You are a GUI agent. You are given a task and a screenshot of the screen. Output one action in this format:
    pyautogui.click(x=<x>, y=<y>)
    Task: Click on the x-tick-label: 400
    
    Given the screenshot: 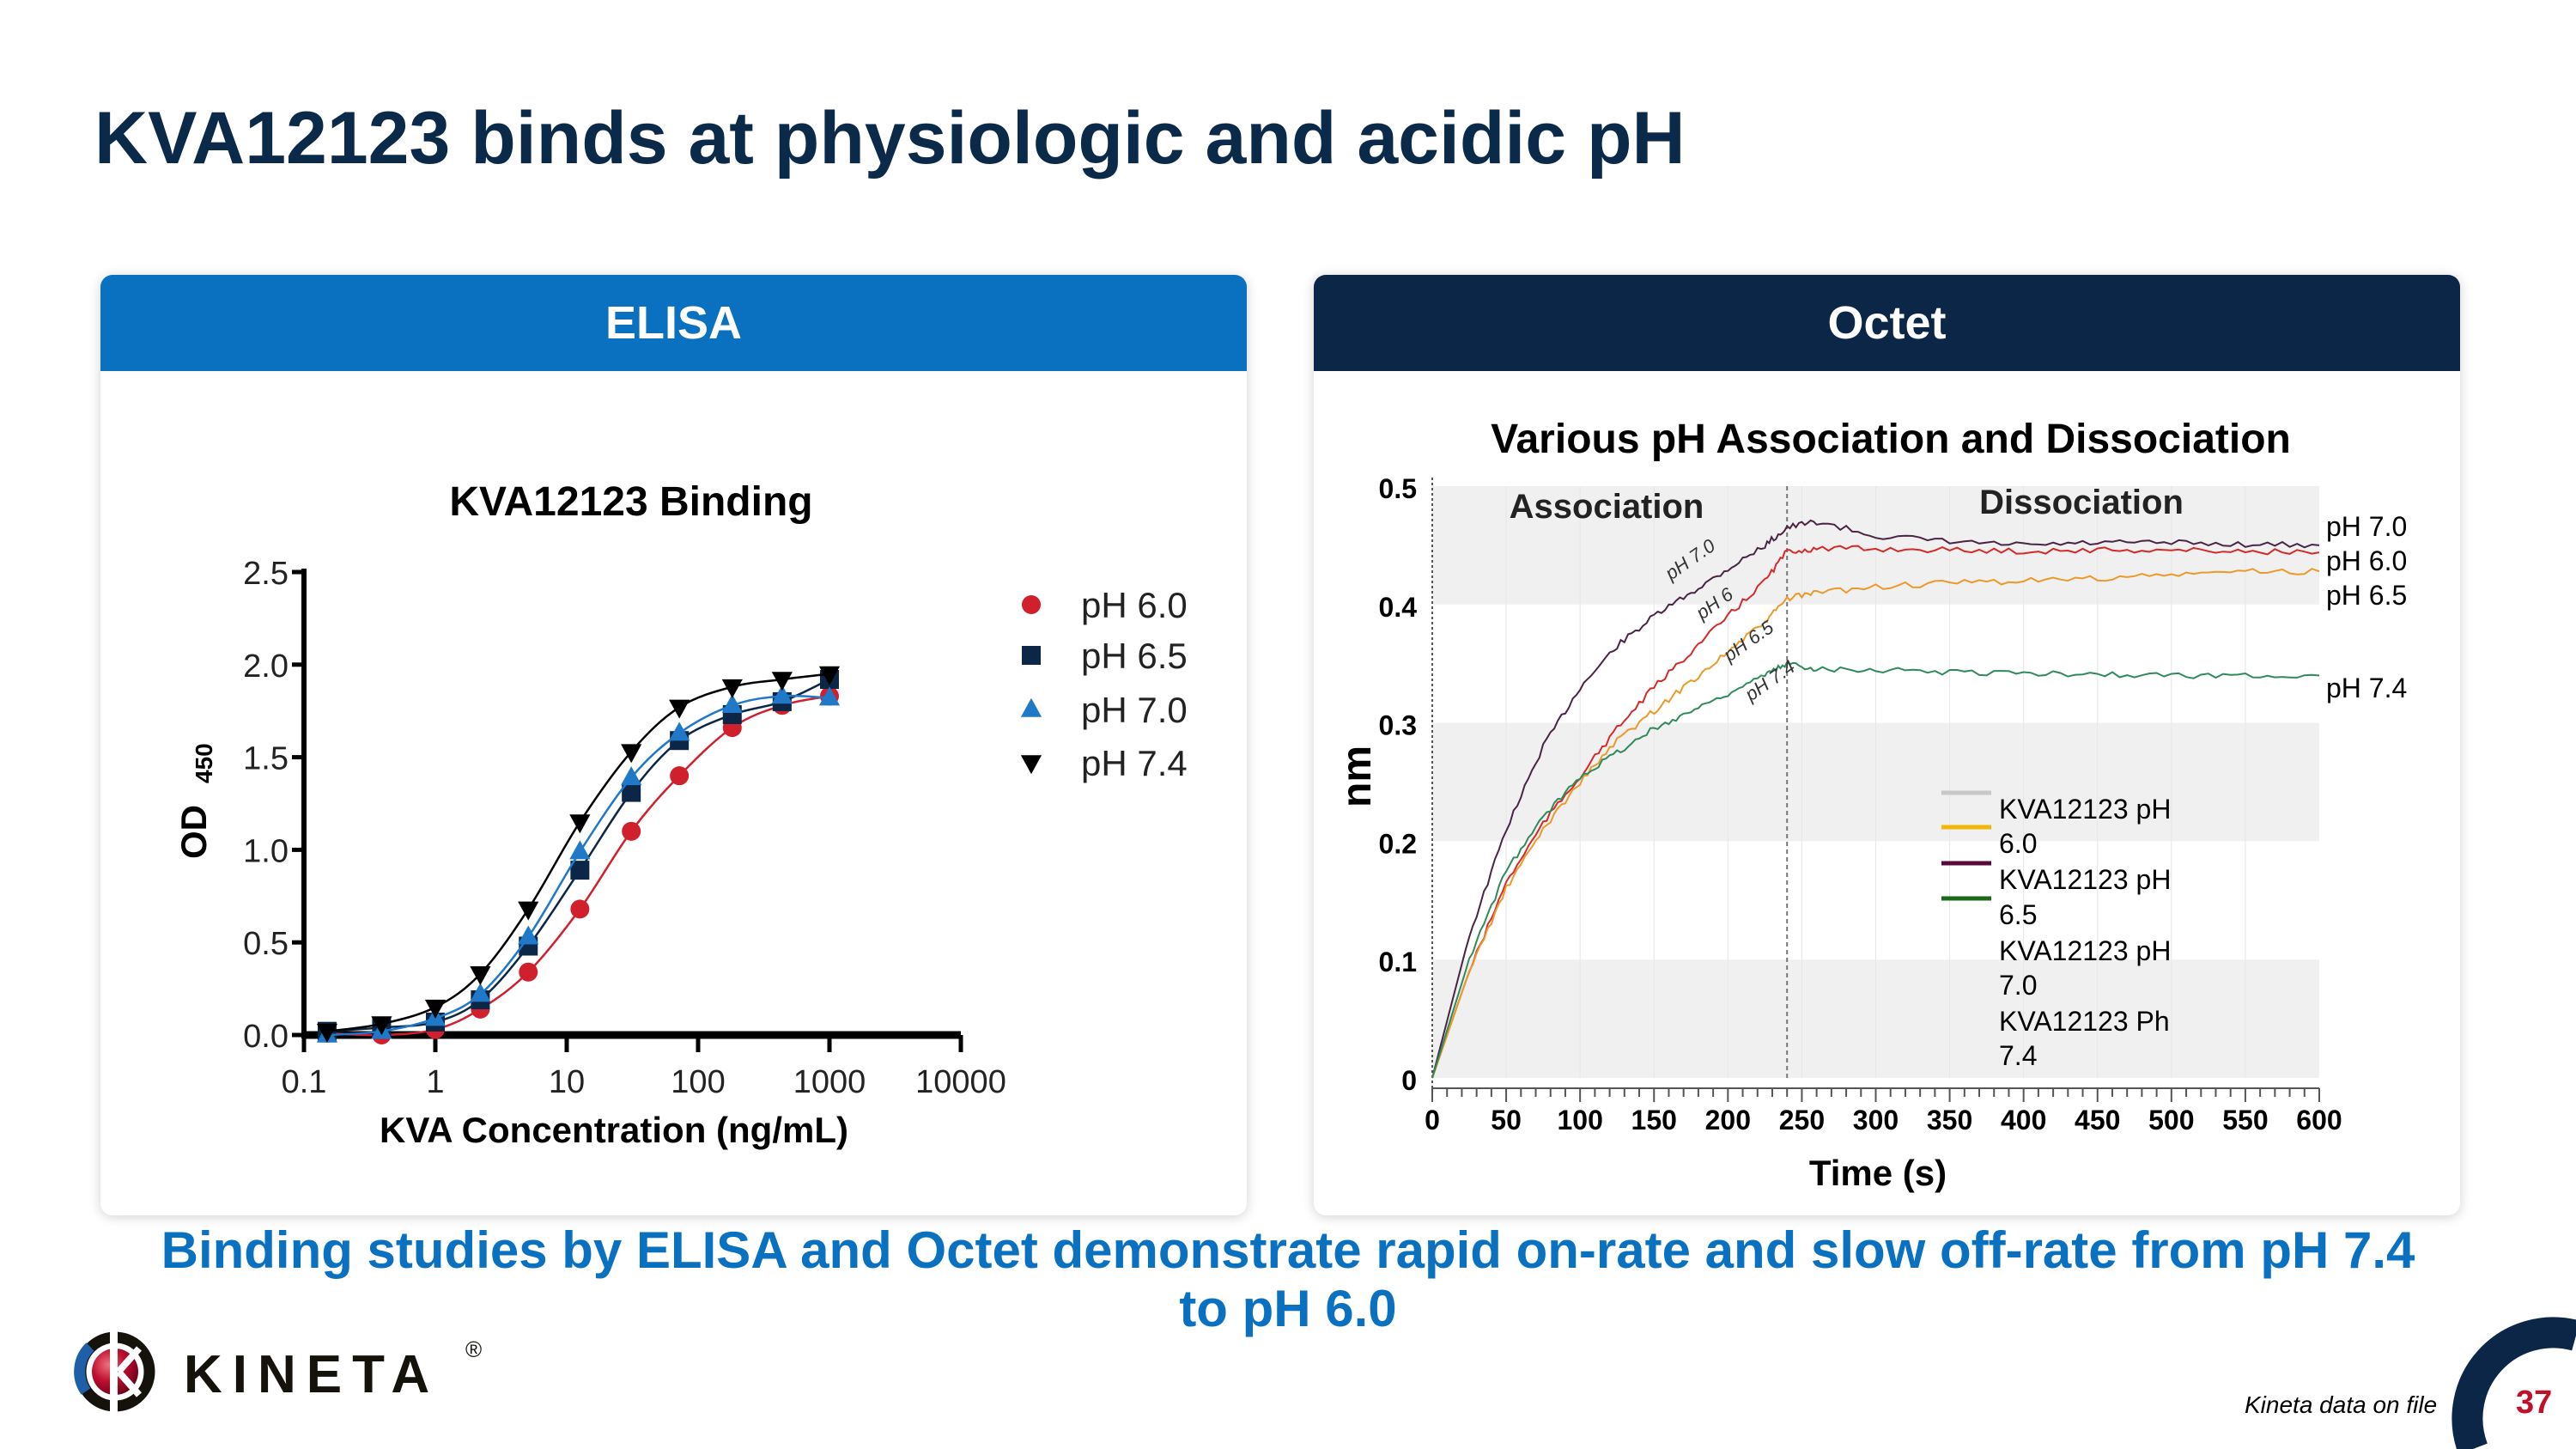 What is the action you would take?
    pyautogui.click(x=2024, y=1120)
    